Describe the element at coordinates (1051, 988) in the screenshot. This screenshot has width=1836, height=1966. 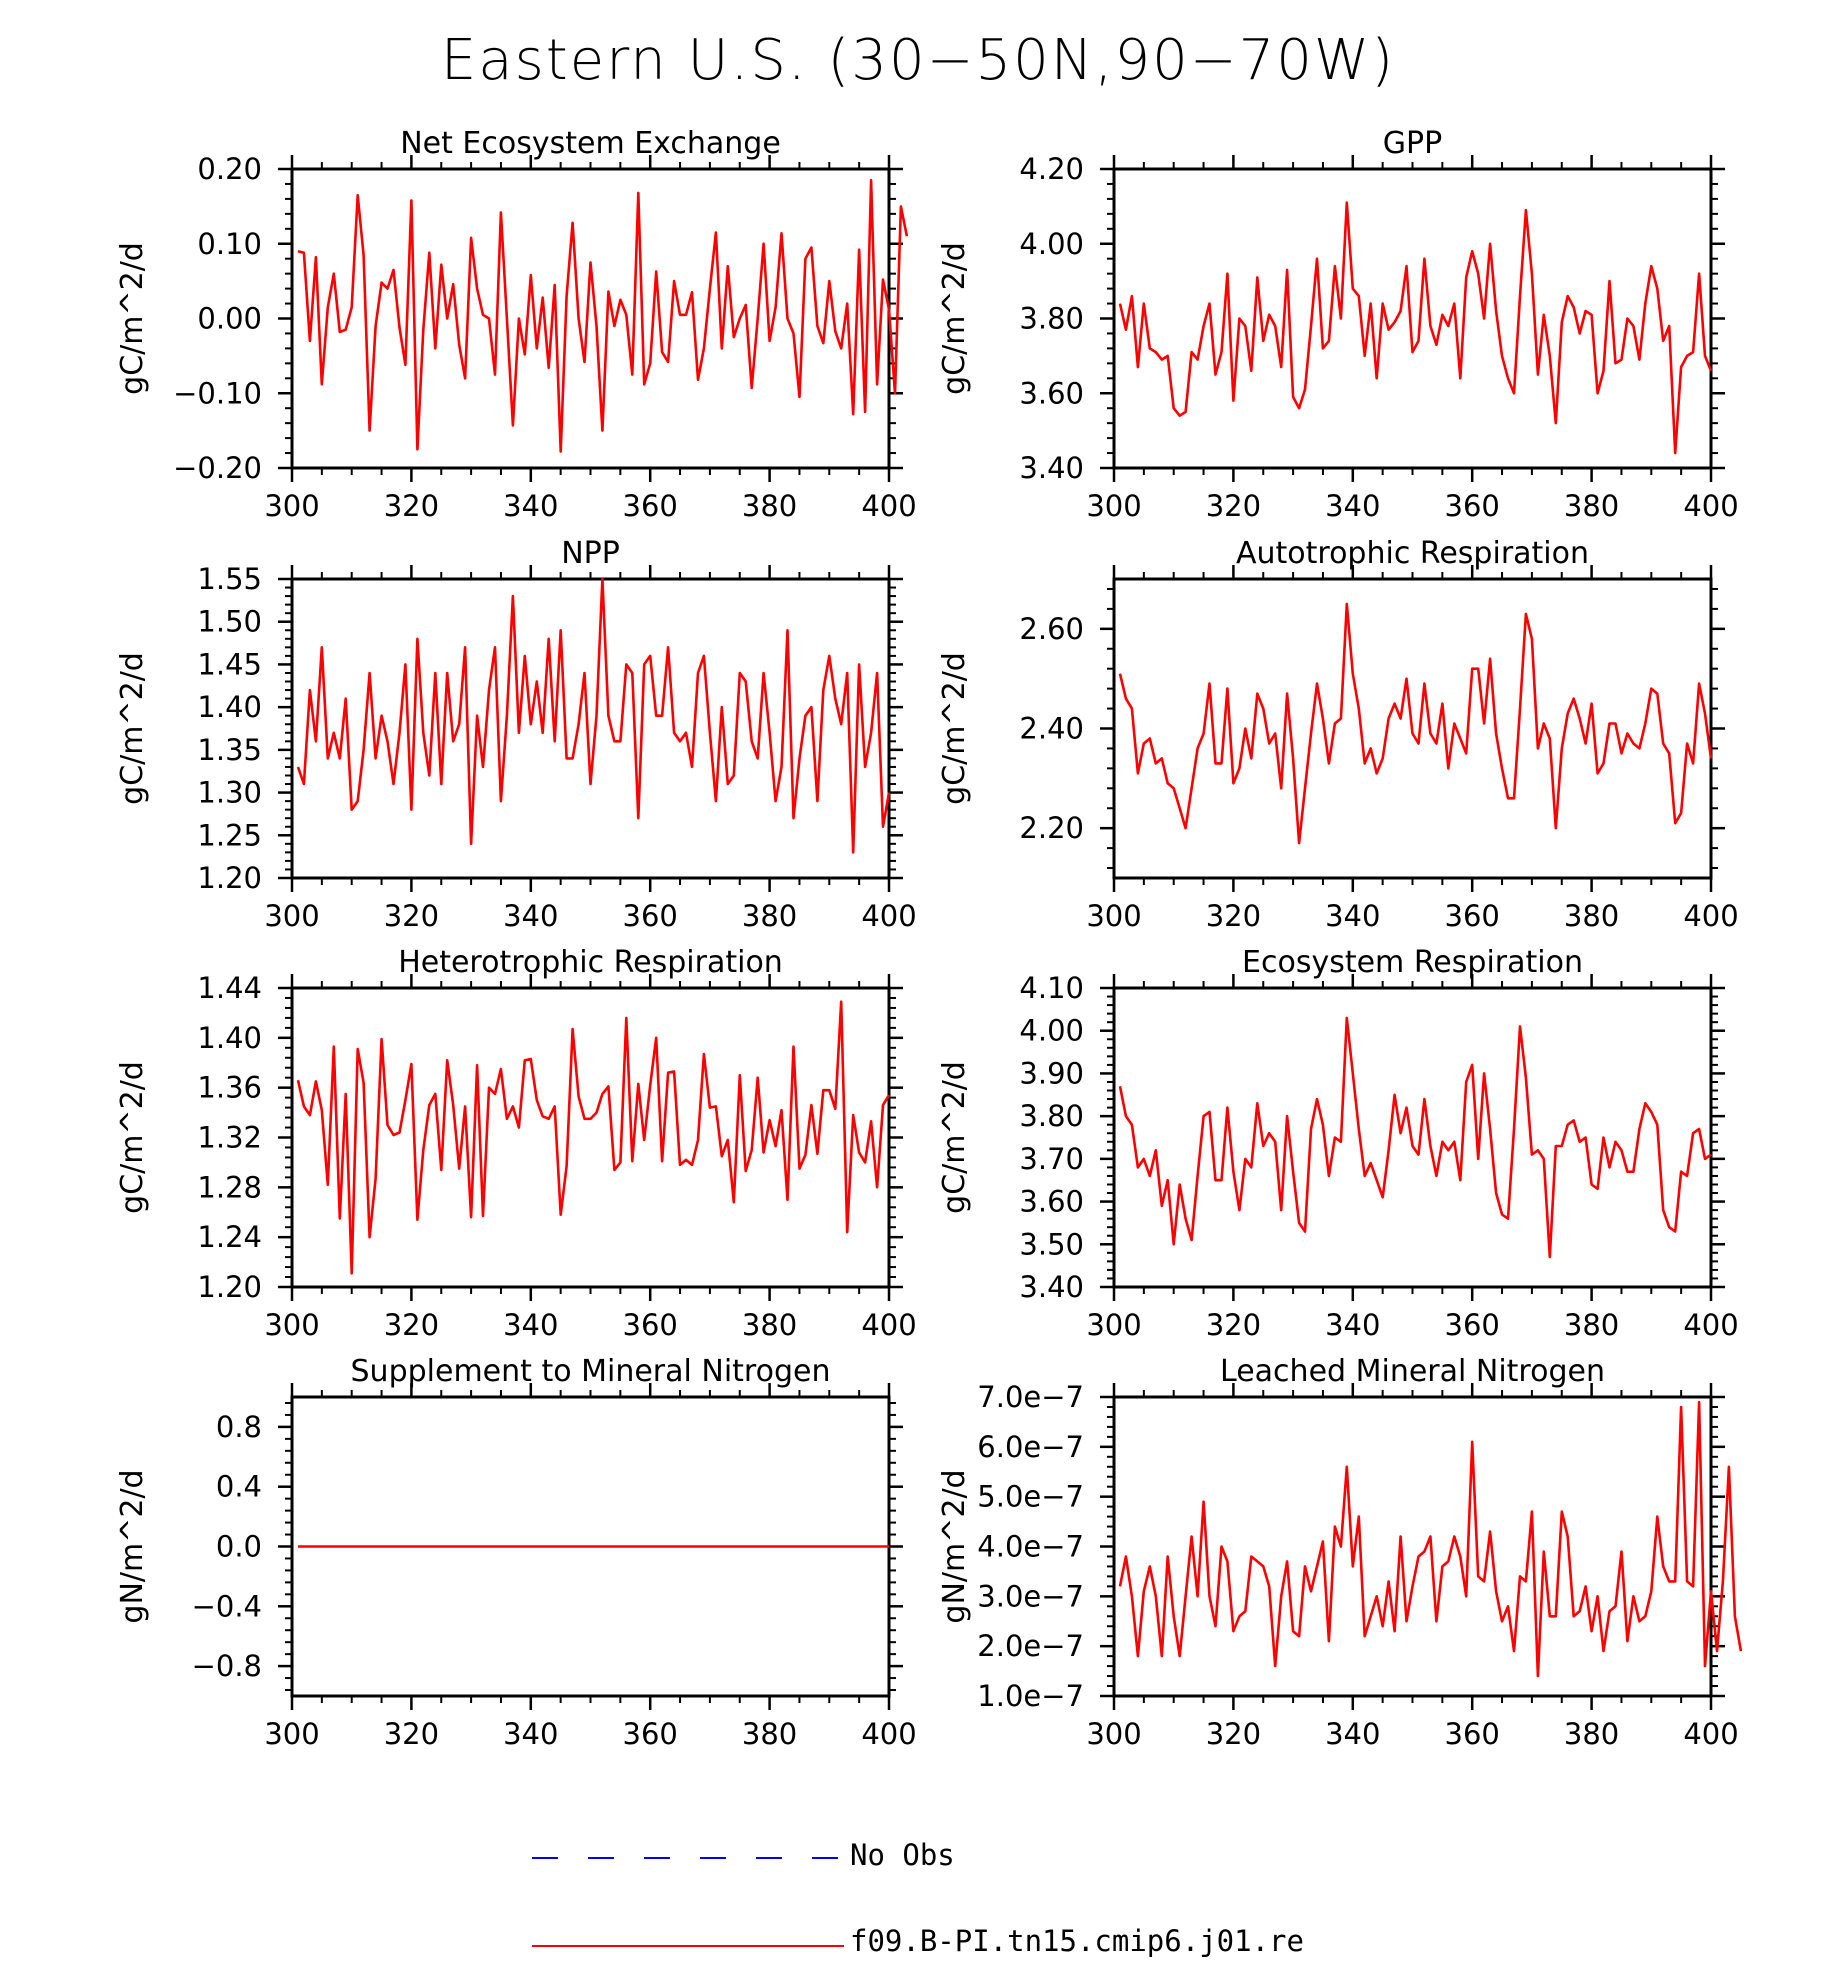
I see `y-tick-label: 4.10` at that location.